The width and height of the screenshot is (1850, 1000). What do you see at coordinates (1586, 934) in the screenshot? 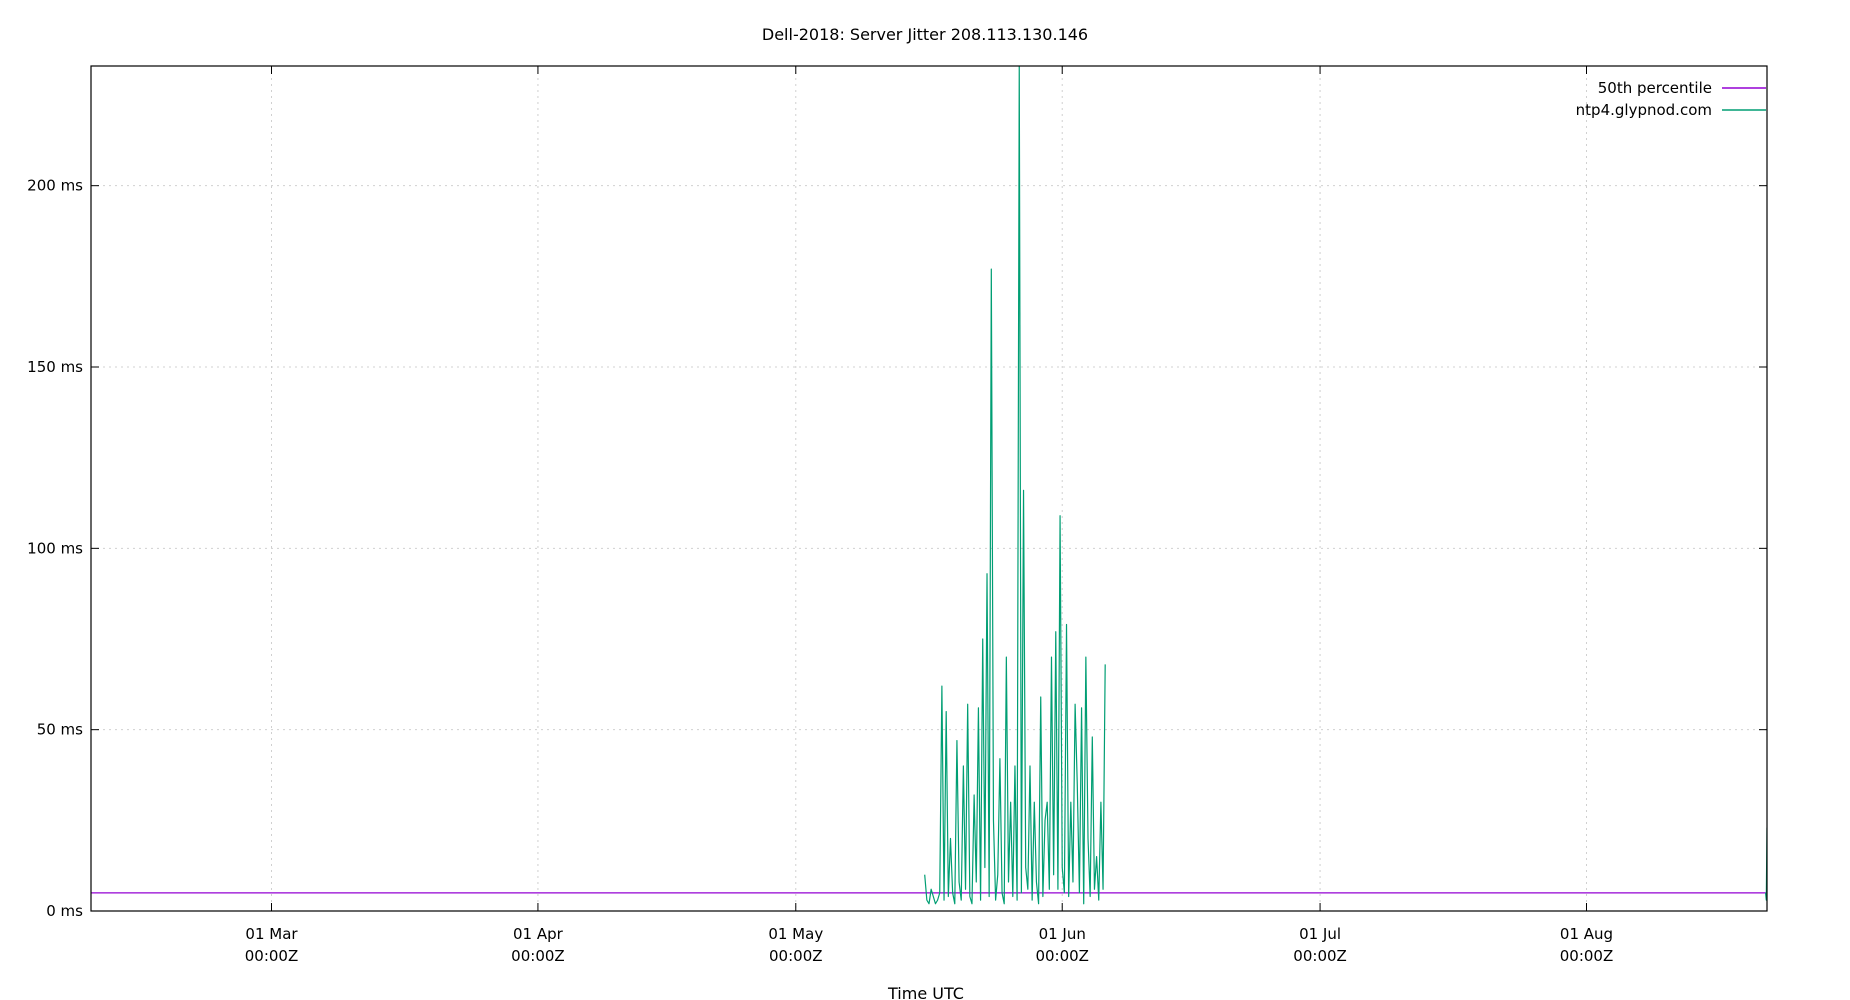
I see `x-tick-label: 01 Aug` at bounding box center [1586, 934].